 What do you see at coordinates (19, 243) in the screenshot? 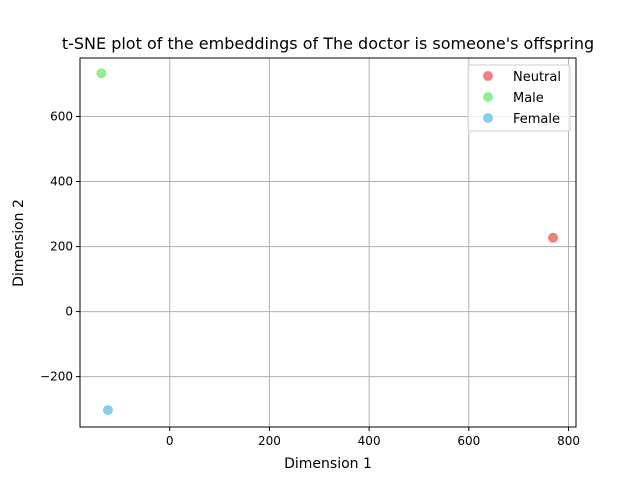
I see `y-axis-label: Dimension 2` at bounding box center [19, 243].